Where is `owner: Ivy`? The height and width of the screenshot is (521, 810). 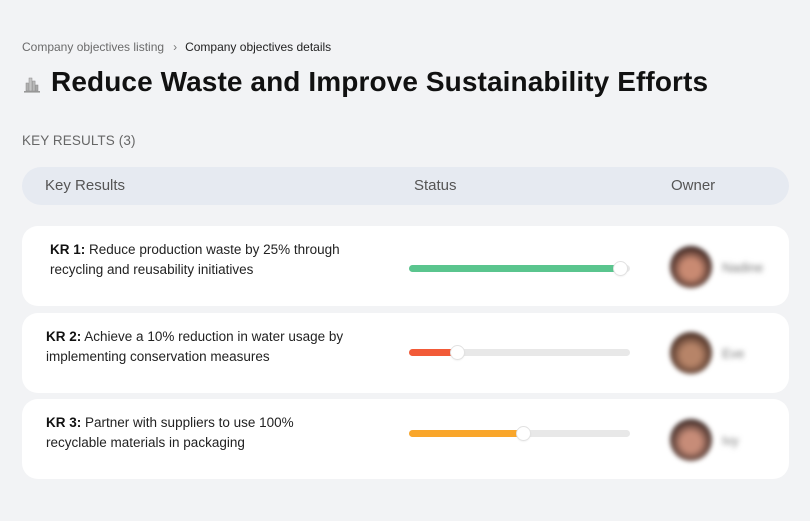 owner: Ivy is located at coordinates (704, 440).